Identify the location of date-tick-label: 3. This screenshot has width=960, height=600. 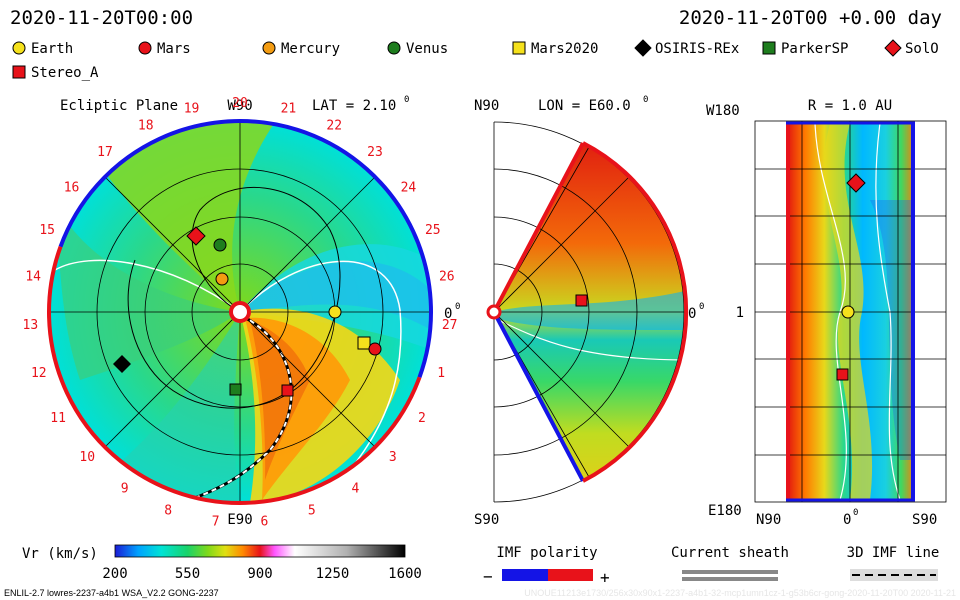
(393, 457).